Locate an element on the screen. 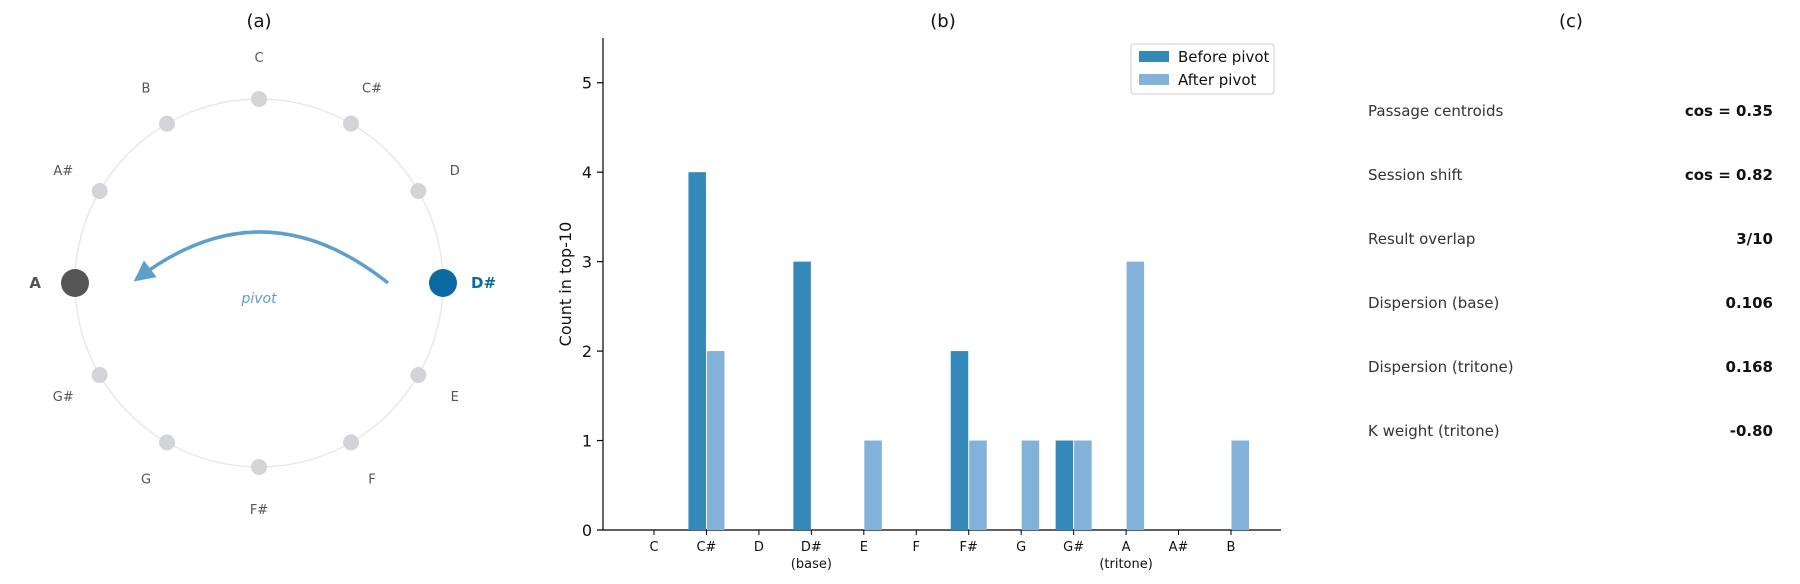 The width and height of the screenshot is (1800, 584). x-tick-label: F# is located at coordinates (969, 547).